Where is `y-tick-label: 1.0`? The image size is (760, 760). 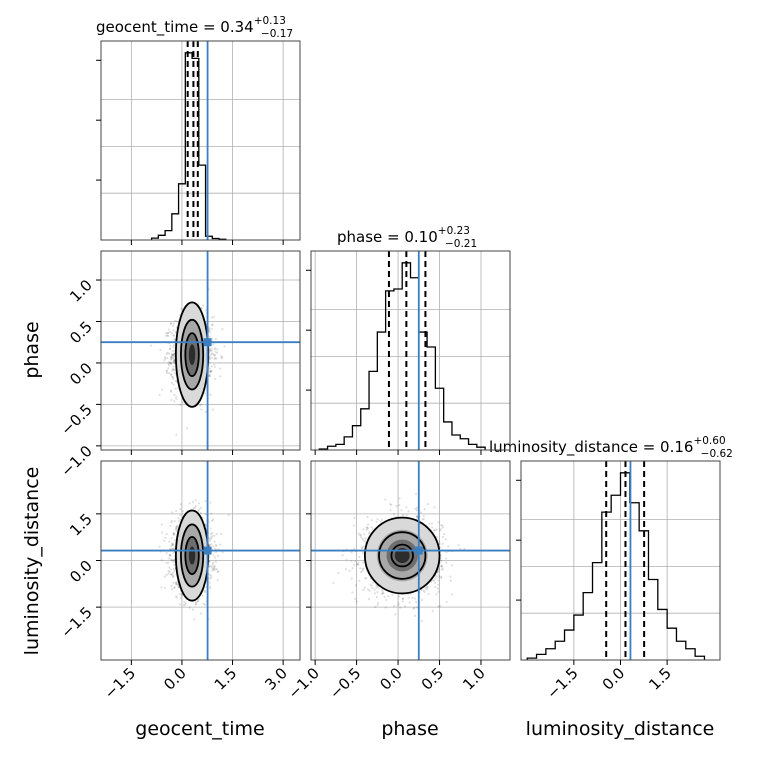 y-tick-label: 1.0 is located at coordinates (81, 291).